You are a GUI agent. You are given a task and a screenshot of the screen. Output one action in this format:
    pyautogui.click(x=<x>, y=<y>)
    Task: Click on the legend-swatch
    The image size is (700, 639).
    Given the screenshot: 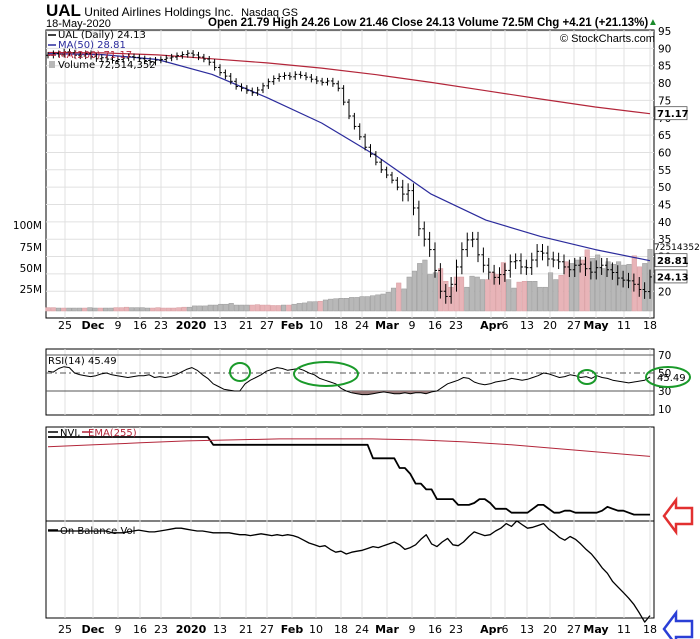 What is the action you would take?
    pyautogui.click(x=52, y=64)
    